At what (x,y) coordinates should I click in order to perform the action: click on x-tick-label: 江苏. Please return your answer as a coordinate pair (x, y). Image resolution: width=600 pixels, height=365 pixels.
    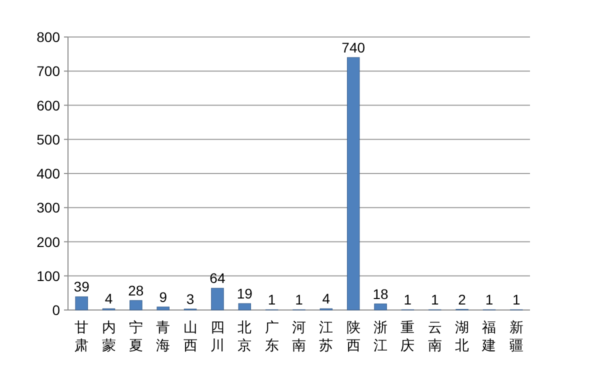
    Looking at the image, I should click on (326, 337).